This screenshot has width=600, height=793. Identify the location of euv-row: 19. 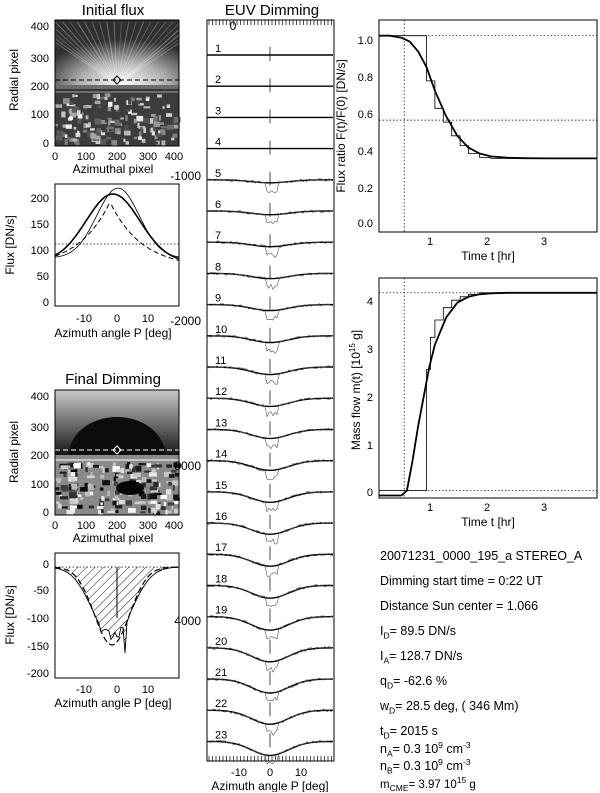
(270, 622).